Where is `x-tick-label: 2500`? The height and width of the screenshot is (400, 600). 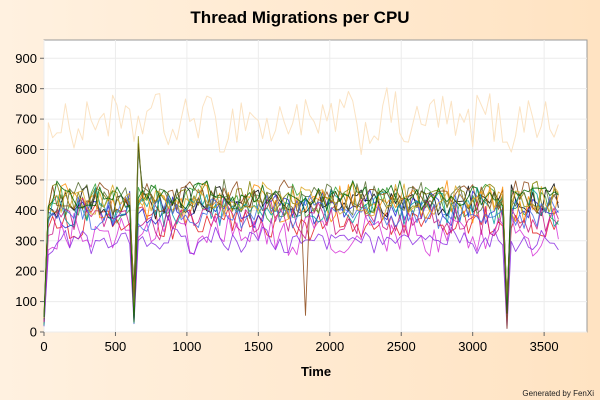
x-tick-label: 2500 is located at coordinates (401, 346).